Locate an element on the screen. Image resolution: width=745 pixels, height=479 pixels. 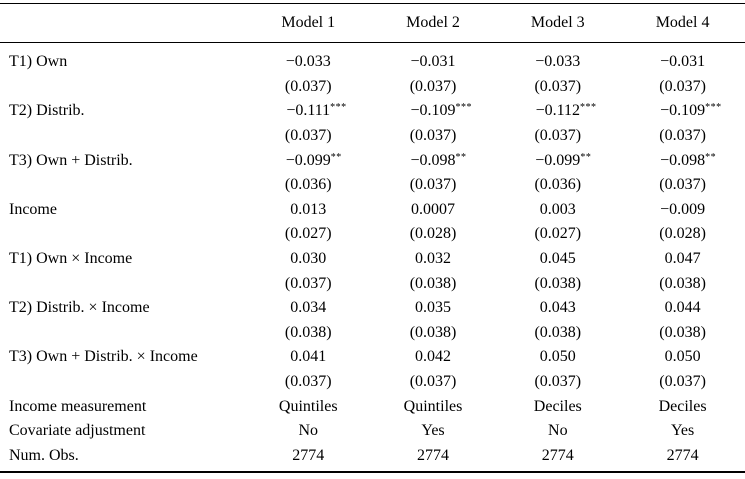
cell-text: Yes is located at coordinates (682, 431).